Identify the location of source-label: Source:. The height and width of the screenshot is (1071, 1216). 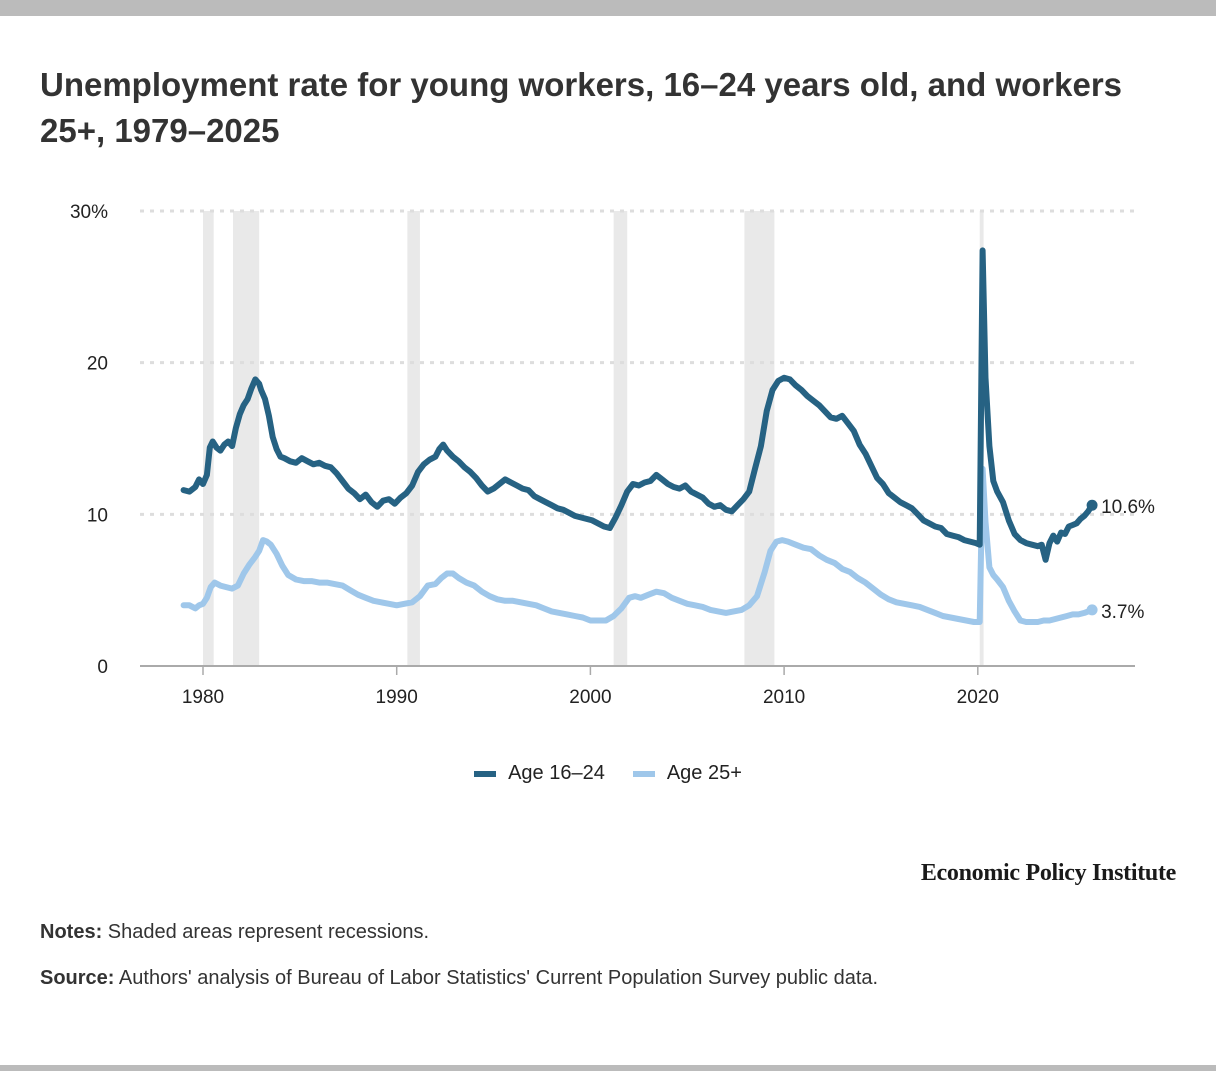
(77, 978).